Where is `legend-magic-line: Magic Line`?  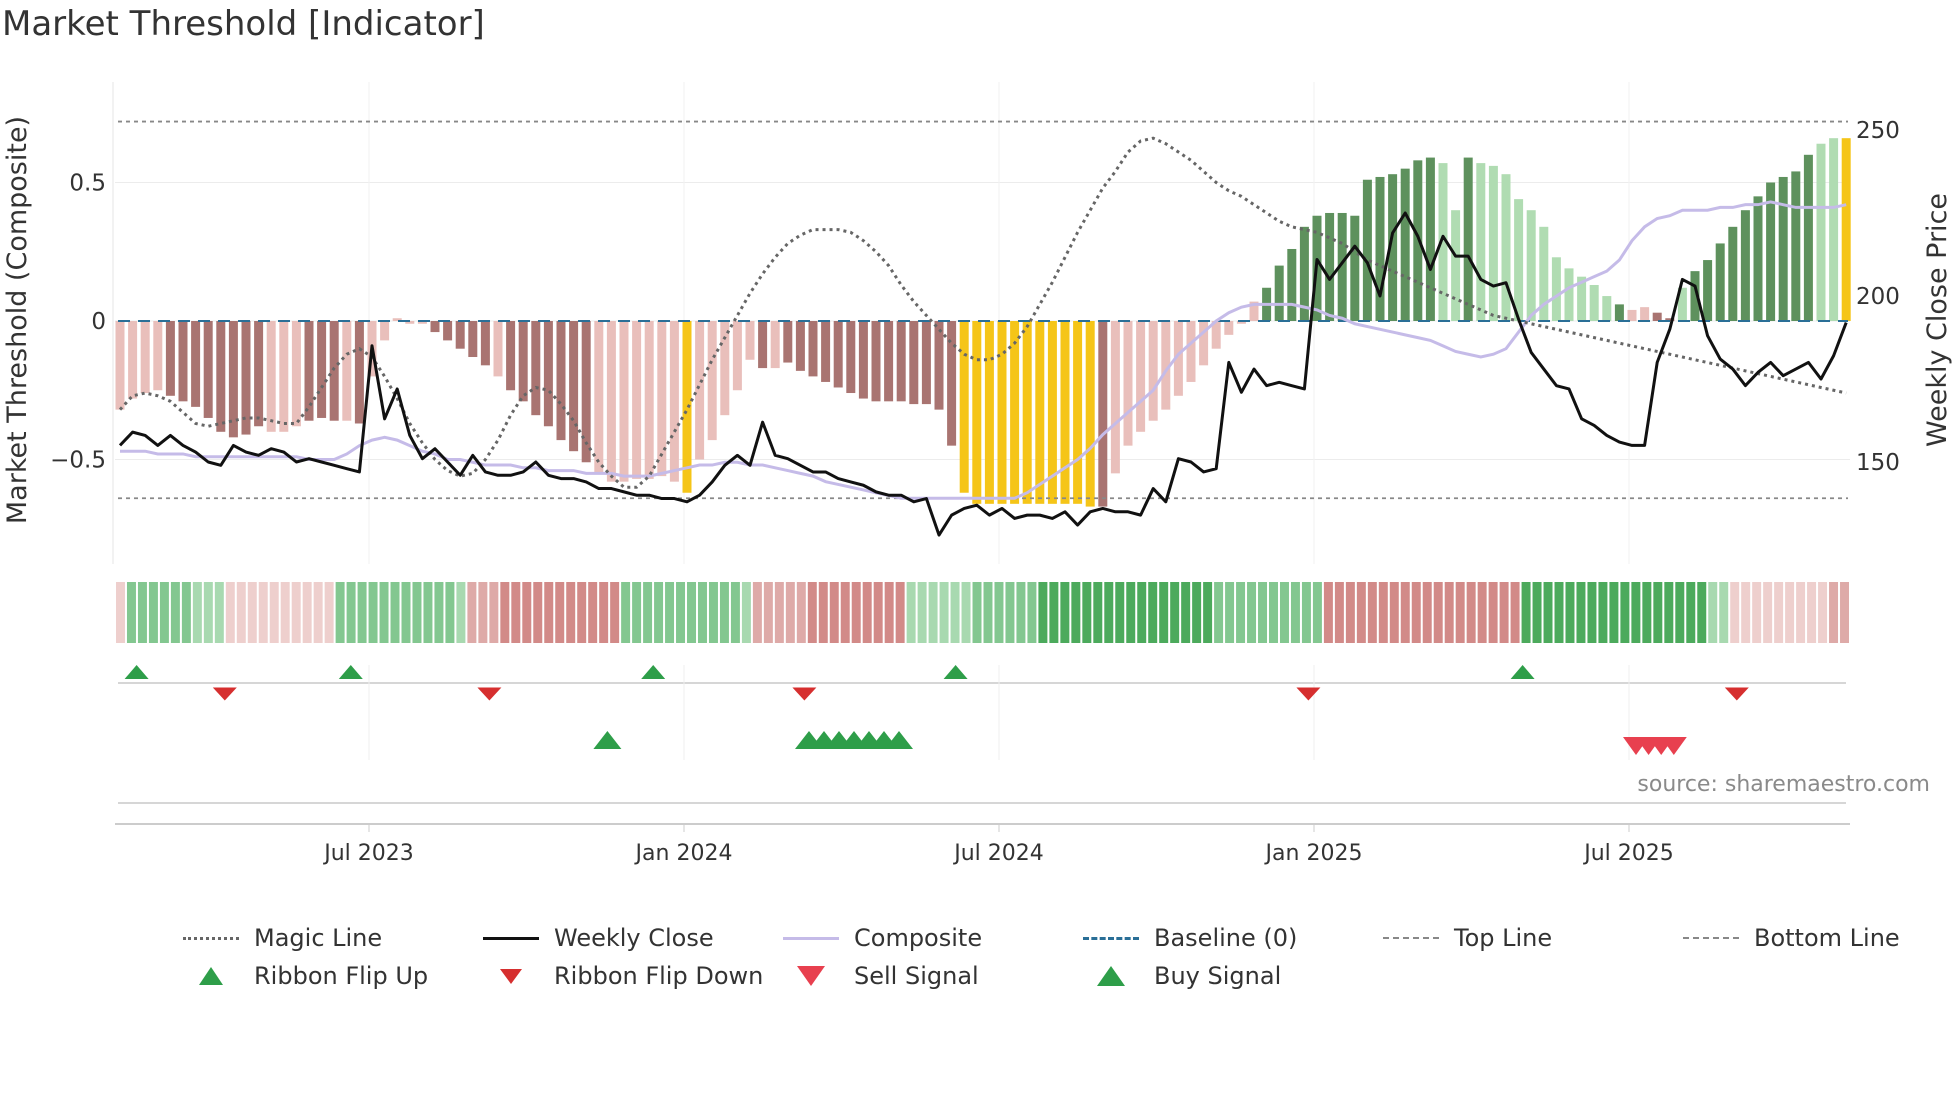
legend-magic-line: Magic Line is located at coordinates (281, 938).